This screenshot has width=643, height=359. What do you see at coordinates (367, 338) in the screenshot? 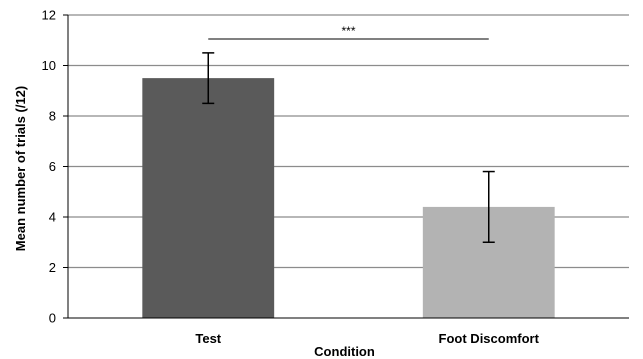
I see `category-labels: Test Foot Discomfort` at bounding box center [367, 338].